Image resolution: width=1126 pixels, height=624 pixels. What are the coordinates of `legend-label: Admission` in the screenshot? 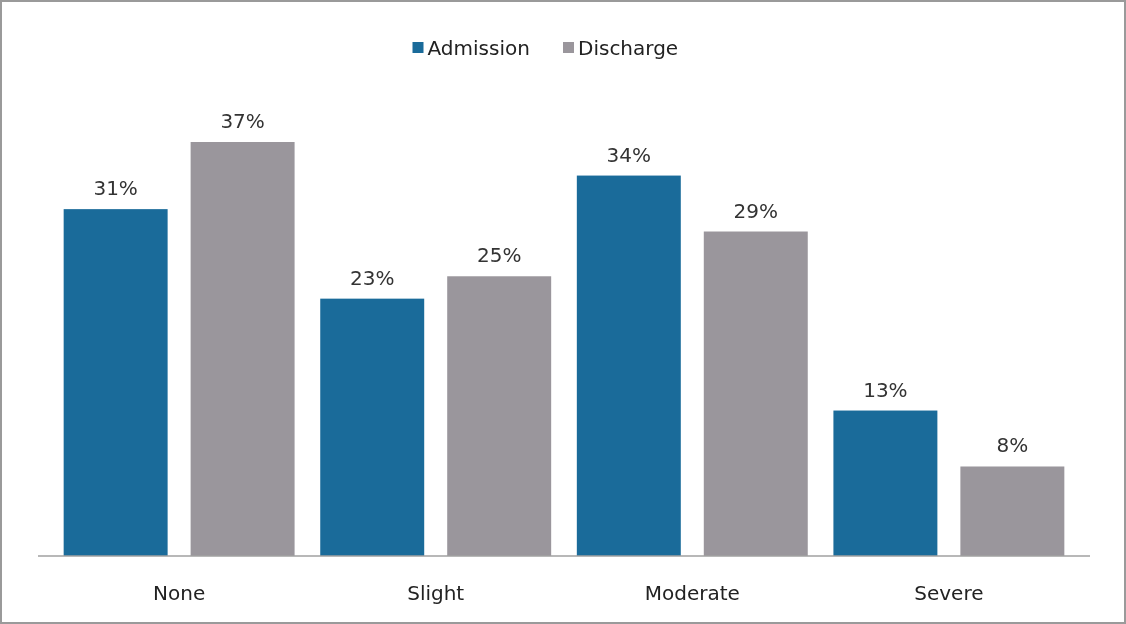 It's located at (478, 48).